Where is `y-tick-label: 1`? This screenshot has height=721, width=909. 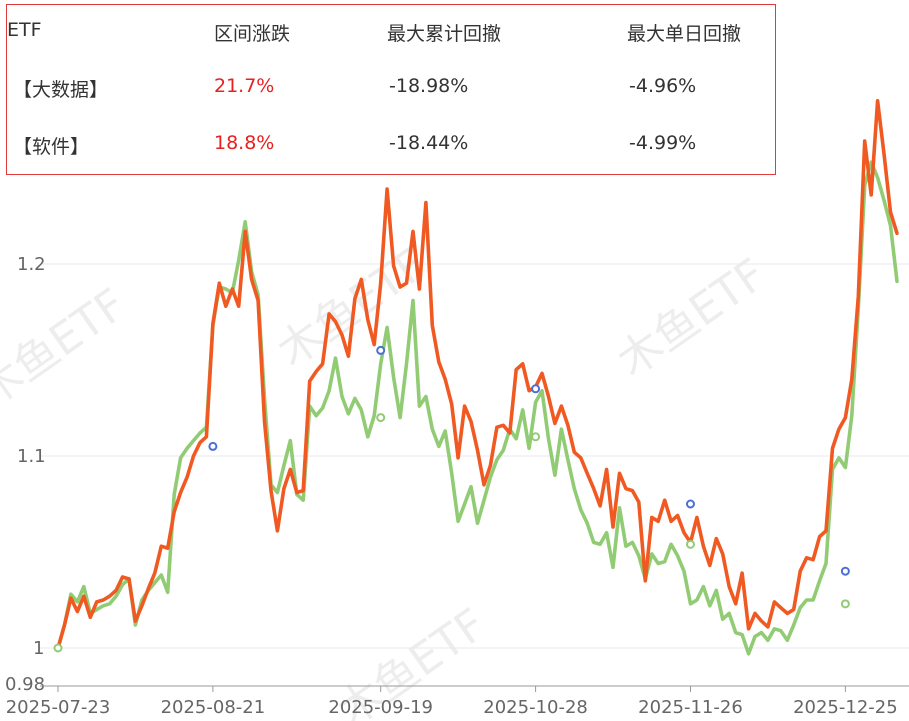 y-tick-label: 1 is located at coordinates (38, 648).